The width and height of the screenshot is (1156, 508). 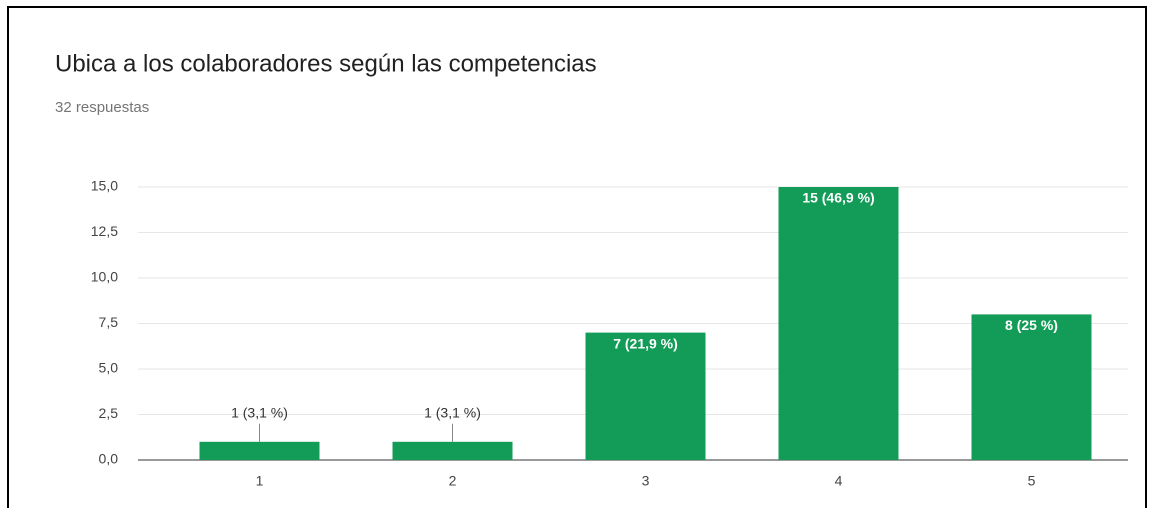 What do you see at coordinates (104, 277) in the screenshot?
I see `y-tick-label: 10,0` at bounding box center [104, 277].